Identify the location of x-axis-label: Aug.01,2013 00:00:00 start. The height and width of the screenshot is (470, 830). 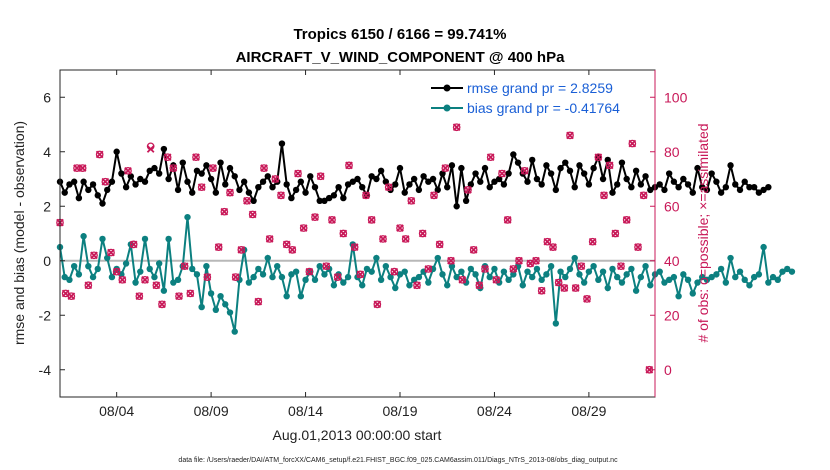
(357, 435).